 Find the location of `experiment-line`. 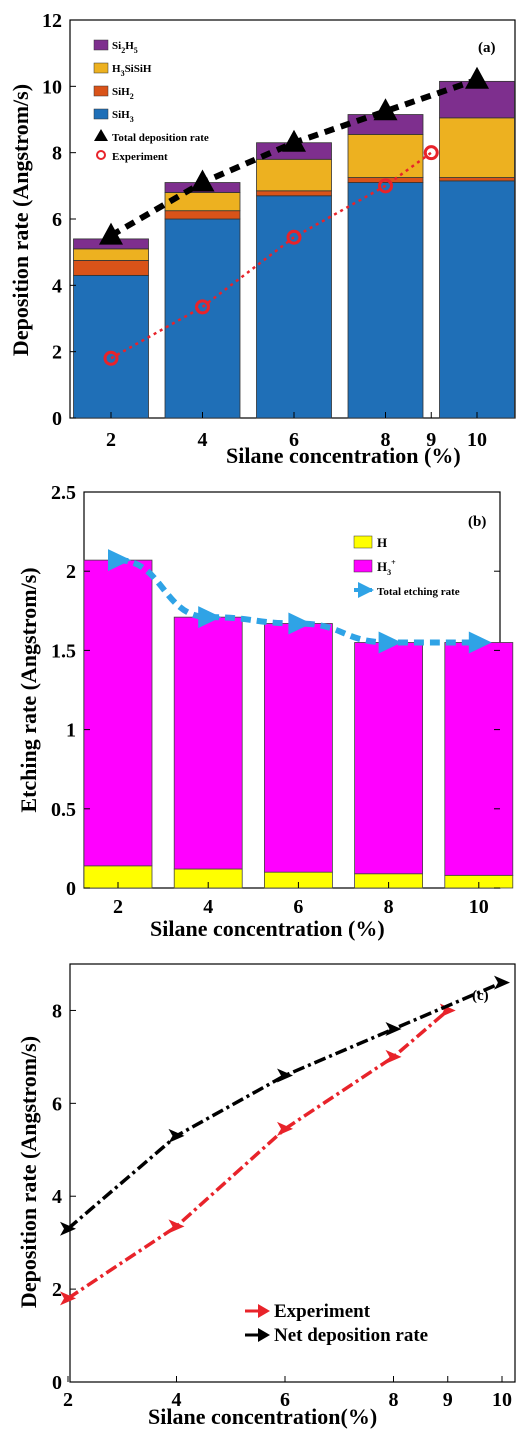

experiment-line is located at coordinates (271, 255).